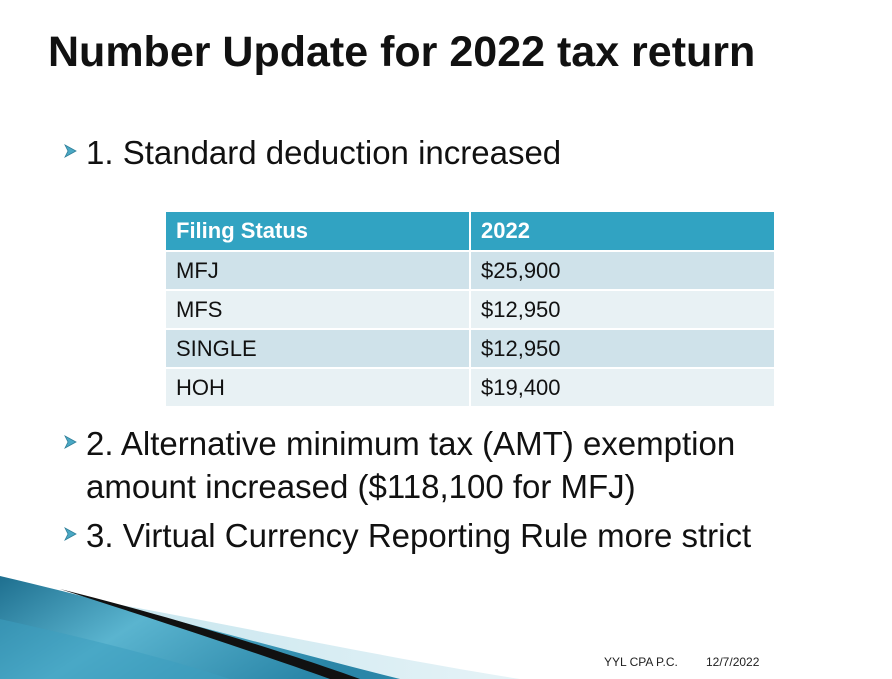 This screenshot has height=679, width=892. Describe the element at coordinates (318, 231) in the screenshot. I see `table-header-filing-status: Filing Status` at that location.